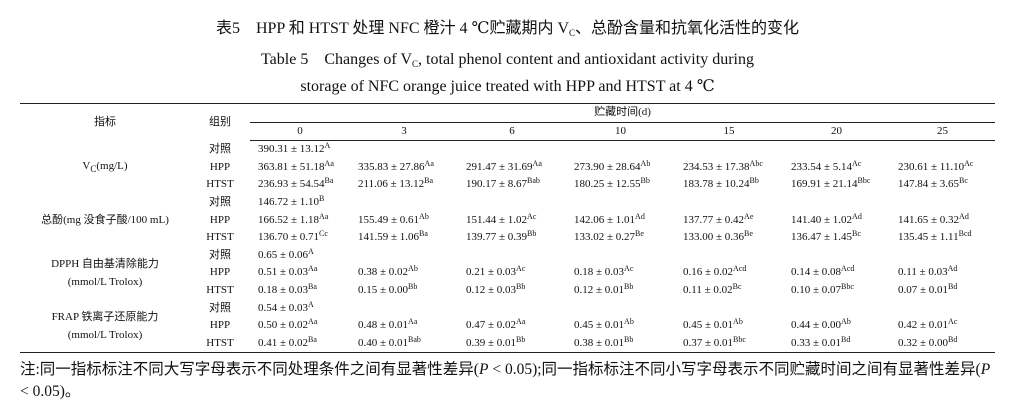 This screenshot has height=408, width=1015. Describe the element at coordinates (708, 325) in the screenshot. I see `value-text: 0.45 ± 0.01` at that location.